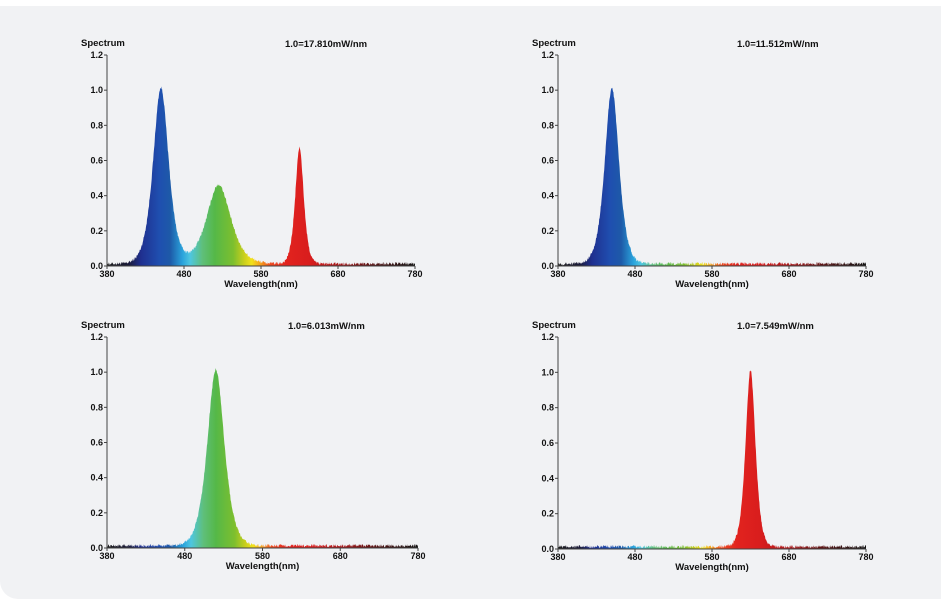 The image size is (941, 599). I want to click on scale-annotation: 1.0=11.512mW/nm, so click(778, 44).